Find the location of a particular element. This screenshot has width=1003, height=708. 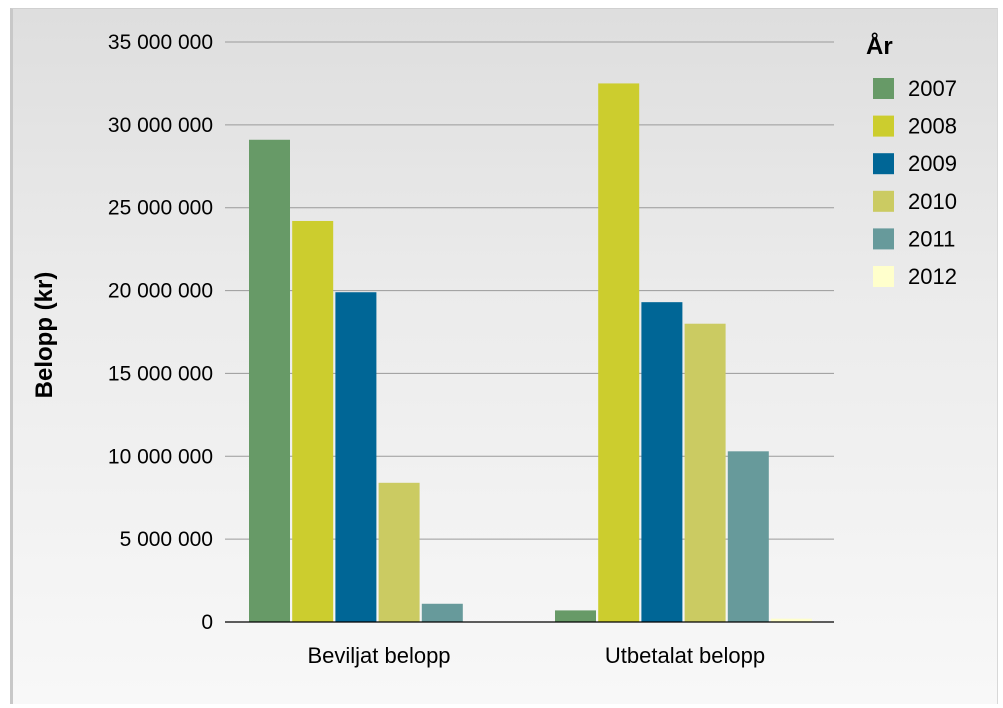

bar-2007-utbetalat is located at coordinates (575, 616).